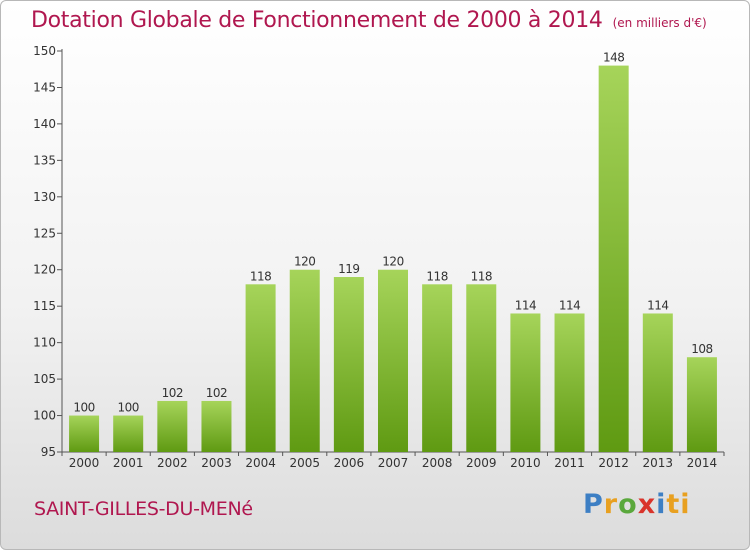 Image resolution: width=750 pixels, height=550 pixels. What do you see at coordinates (44, 306) in the screenshot?
I see `y-tick-label: 115` at bounding box center [44, 306].